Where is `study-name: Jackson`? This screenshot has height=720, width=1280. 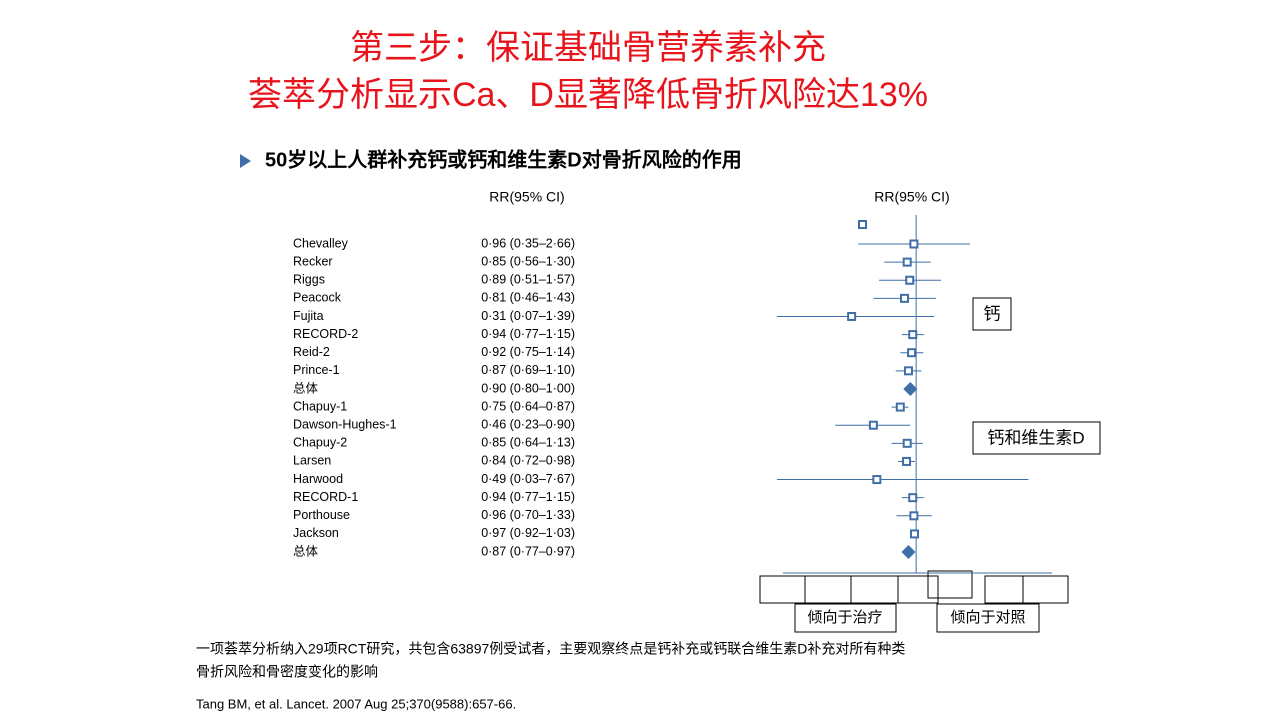
study-name: Jackson is located at coordinates (316, 533).